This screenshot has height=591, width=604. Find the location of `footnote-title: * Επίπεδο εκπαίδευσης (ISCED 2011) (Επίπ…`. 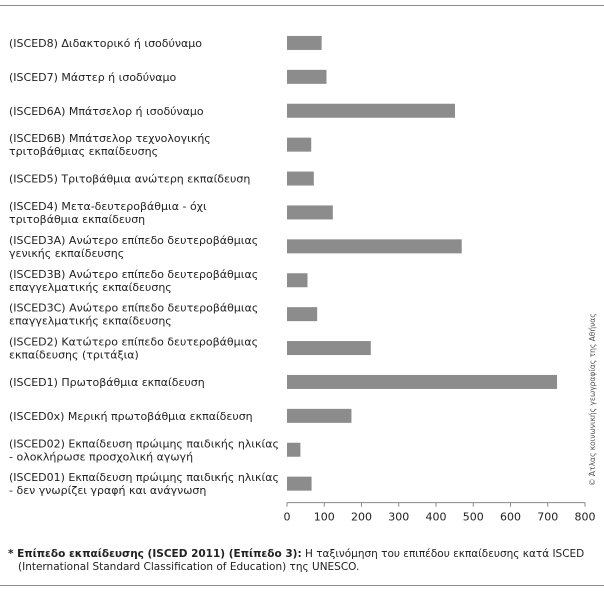

footnote-title: * Επίπεδο εκπαίδευσης (ISCED 2011) (Επίπ… is located at coordinates (155, 554).